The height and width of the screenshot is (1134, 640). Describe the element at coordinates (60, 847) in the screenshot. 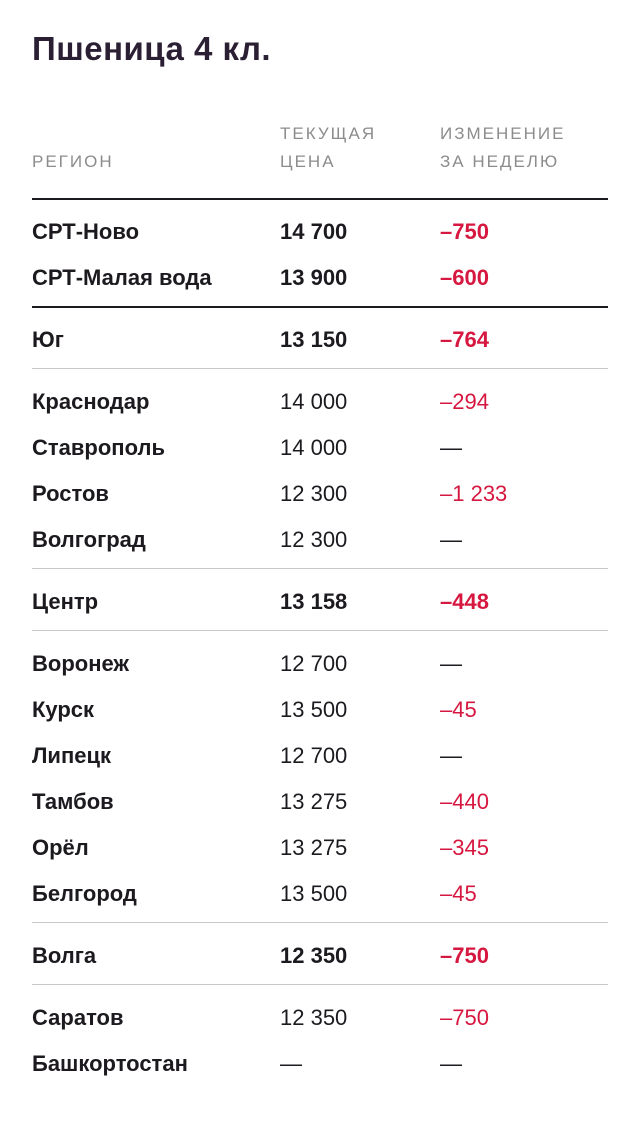

I see `region-cell: Орёл` at that location.